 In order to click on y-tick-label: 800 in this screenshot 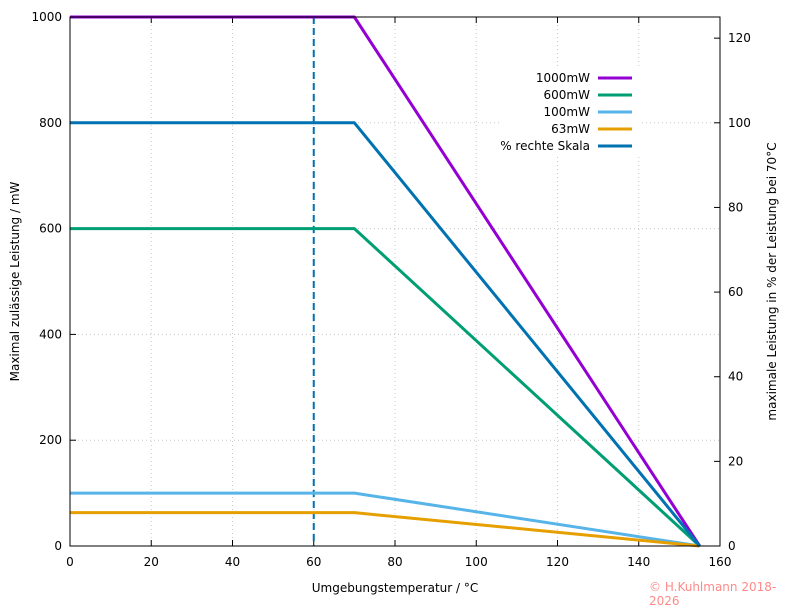, I will do `click(50, 123)`.